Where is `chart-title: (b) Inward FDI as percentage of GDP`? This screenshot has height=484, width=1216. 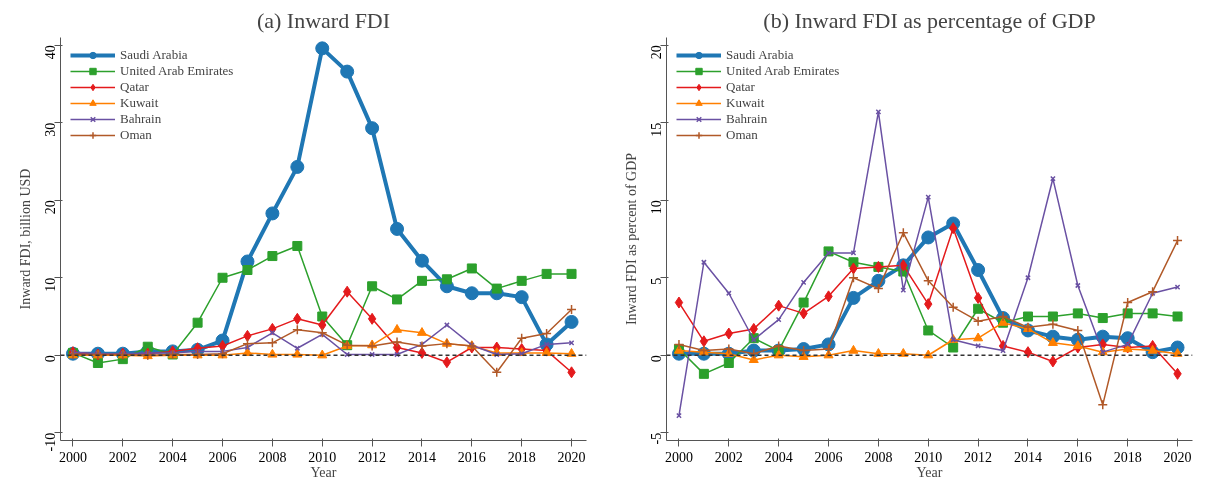 chart-title: (b) Inward FDI as percentage of GDP is located at coordinates (929, 20).